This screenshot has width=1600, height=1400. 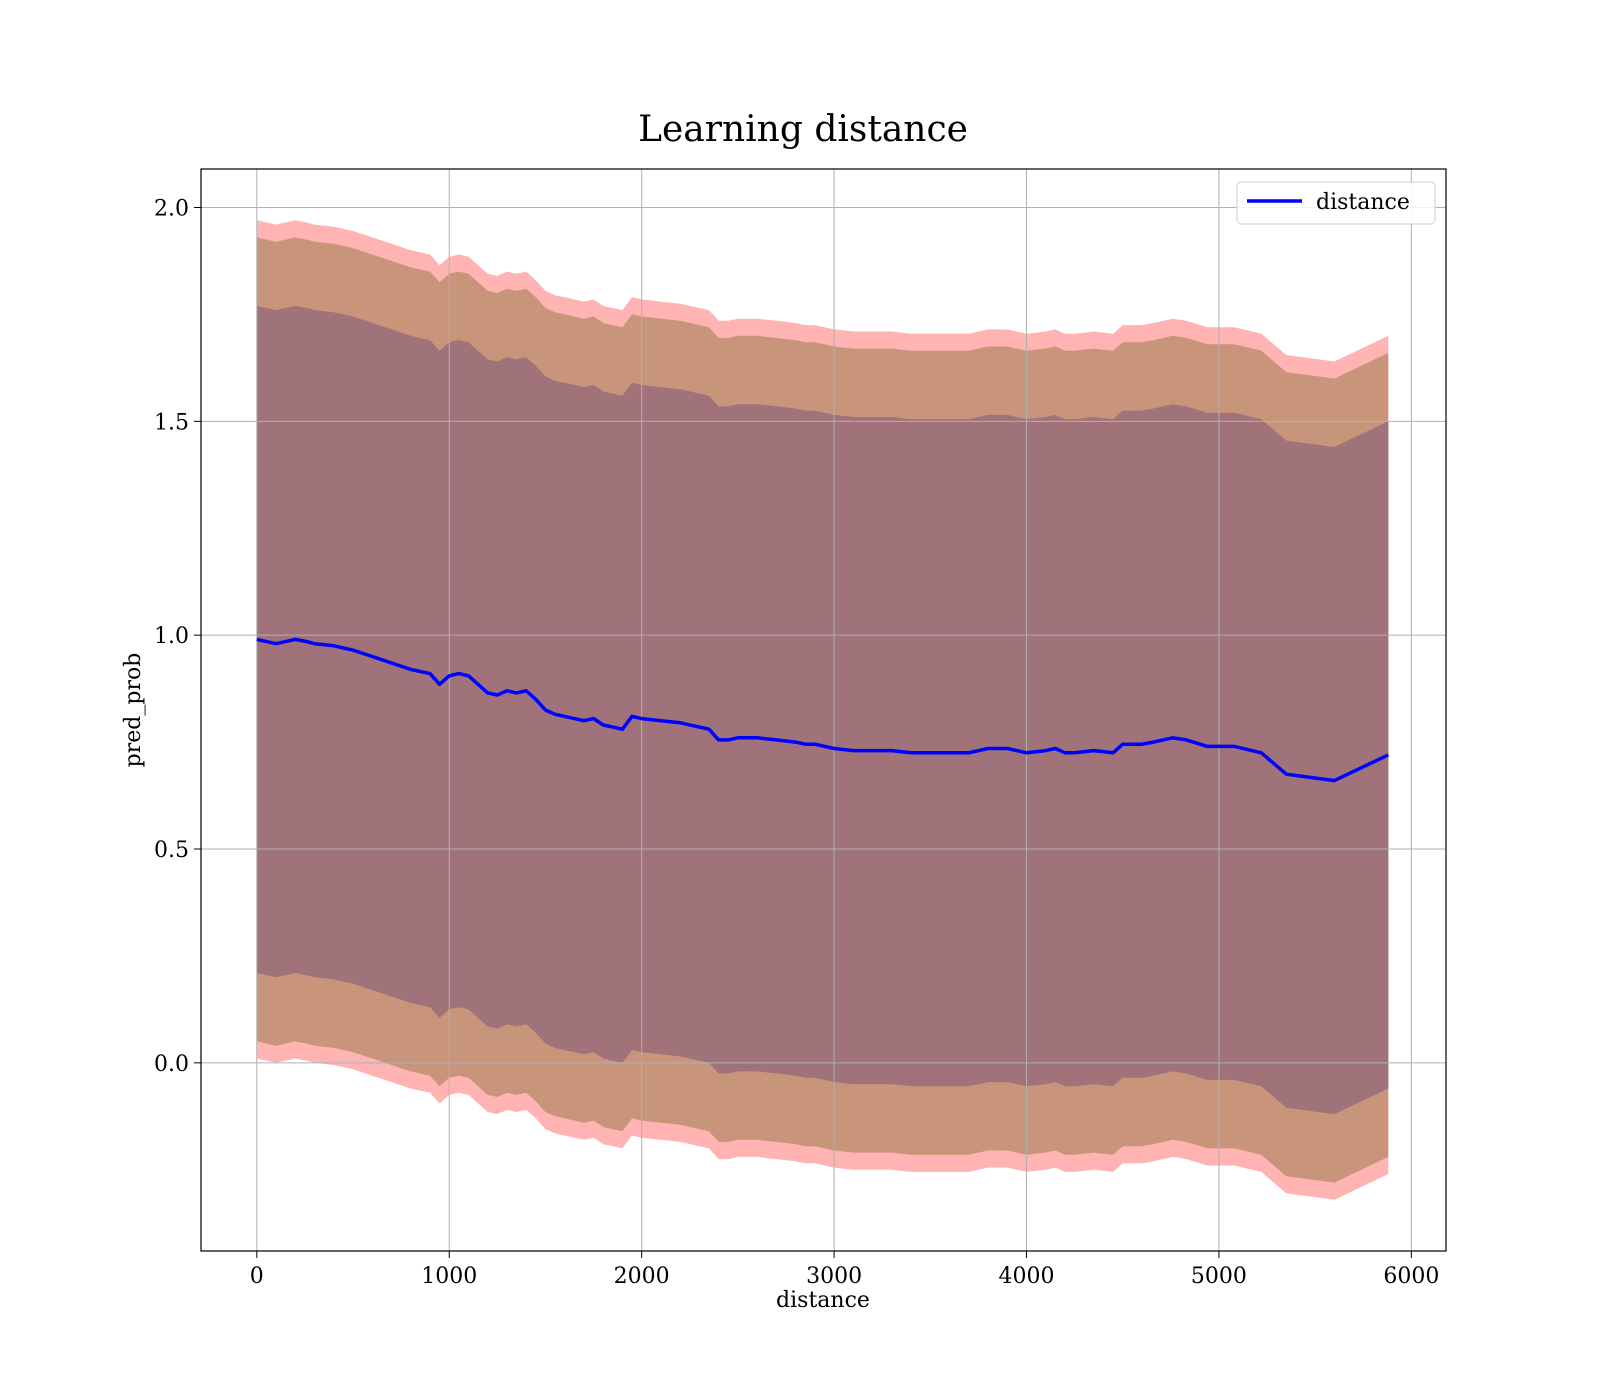 I want to click on legend-box, so click(x=1336, y=203).